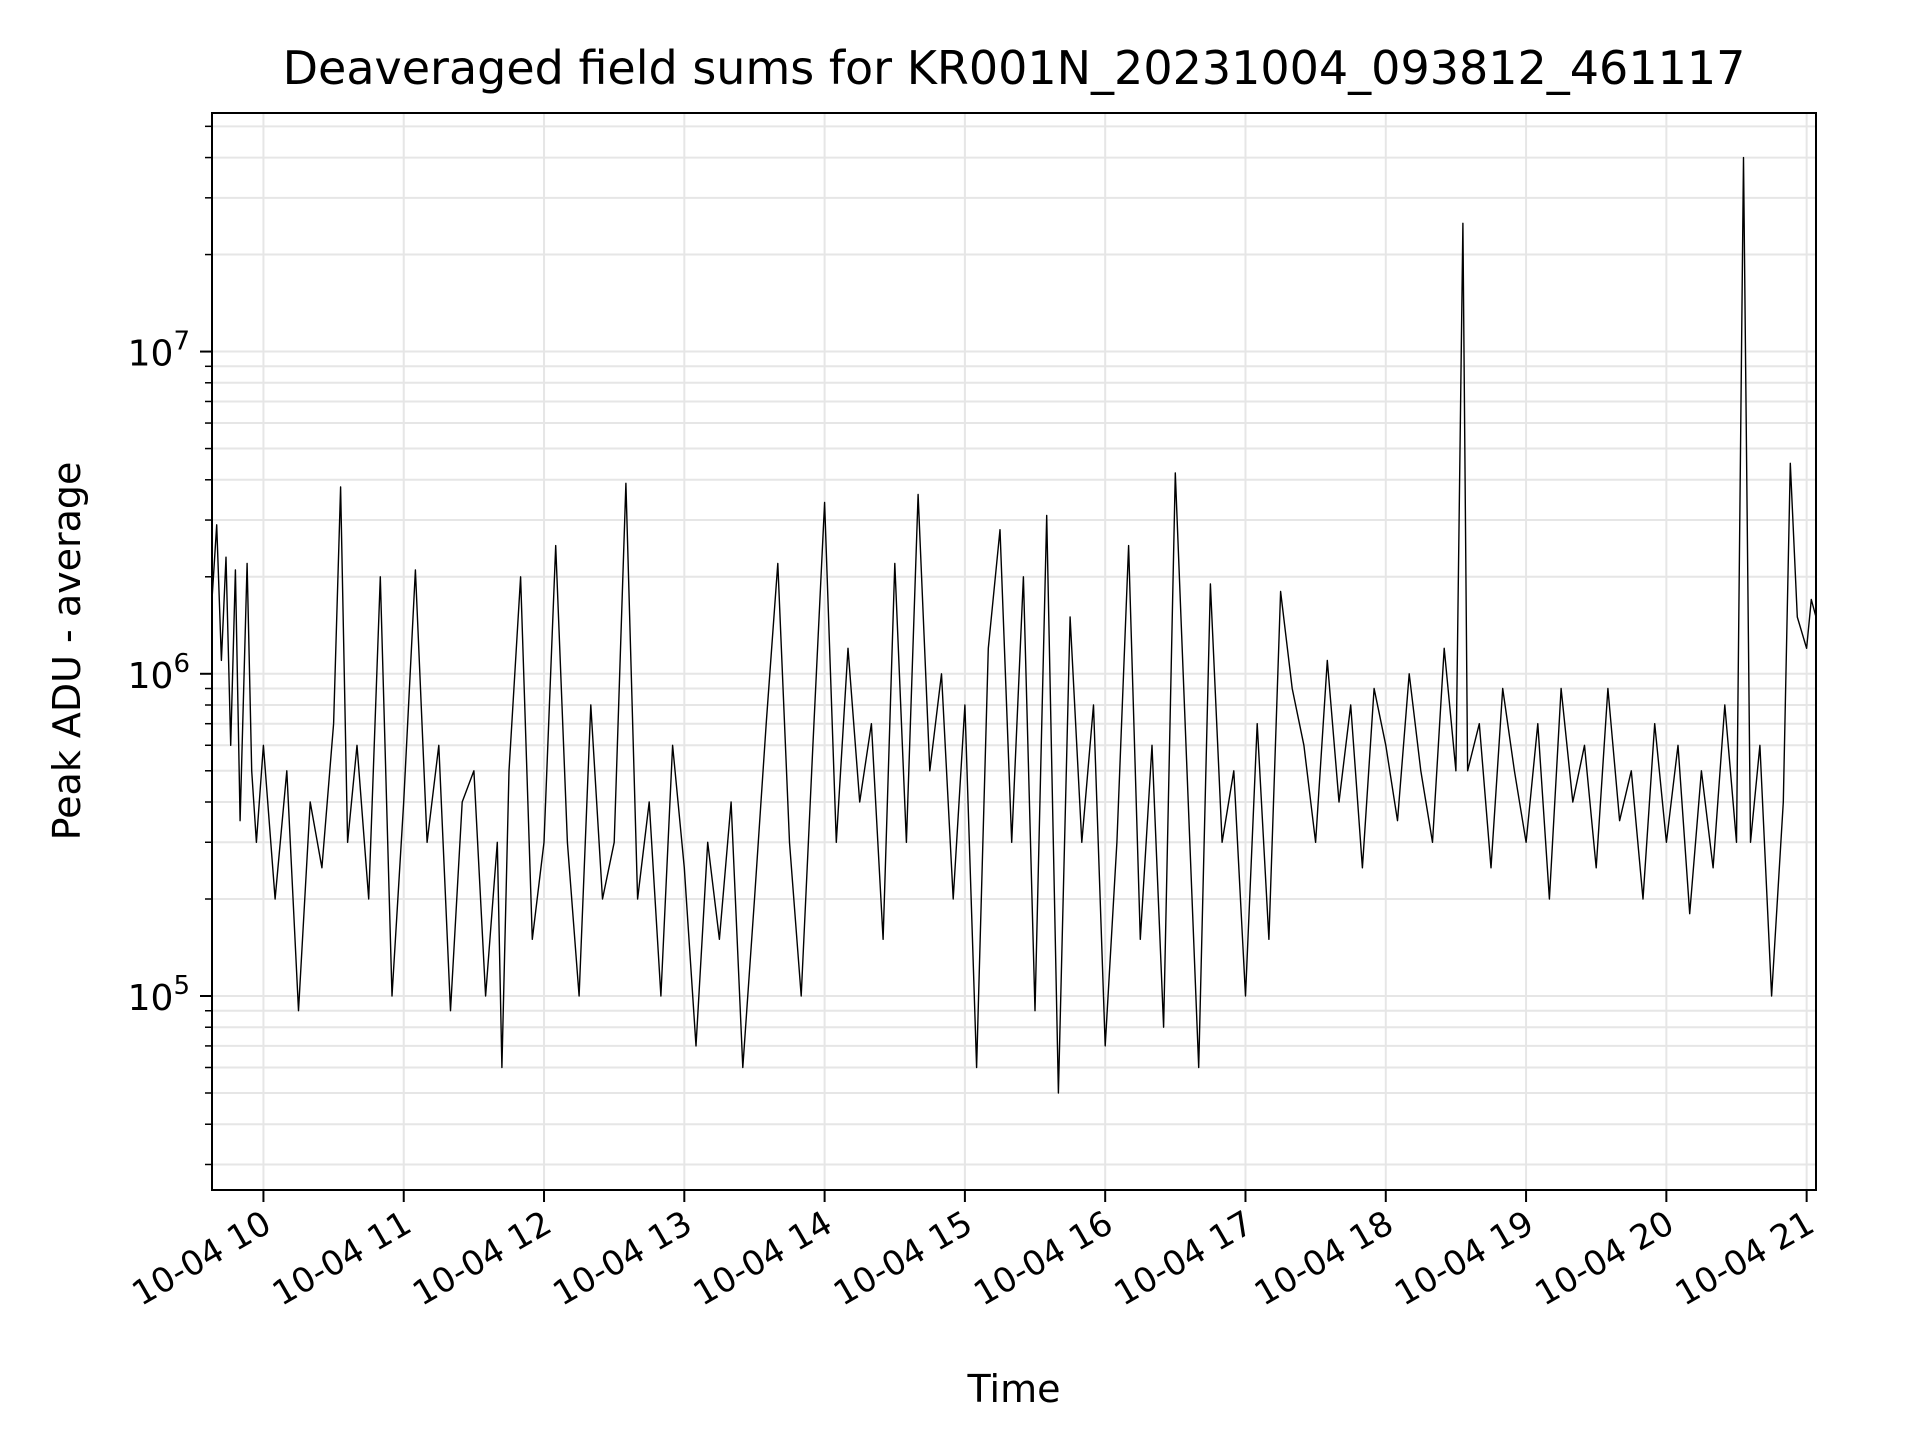 Image resolution: width=1920 pixels, height=1440 pixels. I want to click on y-tick-label: 10⁶, so click(159, 673).